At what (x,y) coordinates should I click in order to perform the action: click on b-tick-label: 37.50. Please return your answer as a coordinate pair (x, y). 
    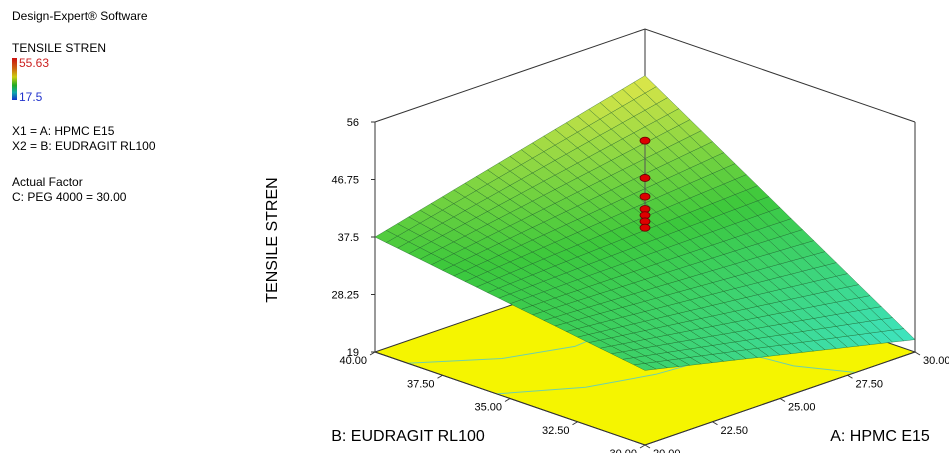
    Looking at the image, I should click on (421, 384).